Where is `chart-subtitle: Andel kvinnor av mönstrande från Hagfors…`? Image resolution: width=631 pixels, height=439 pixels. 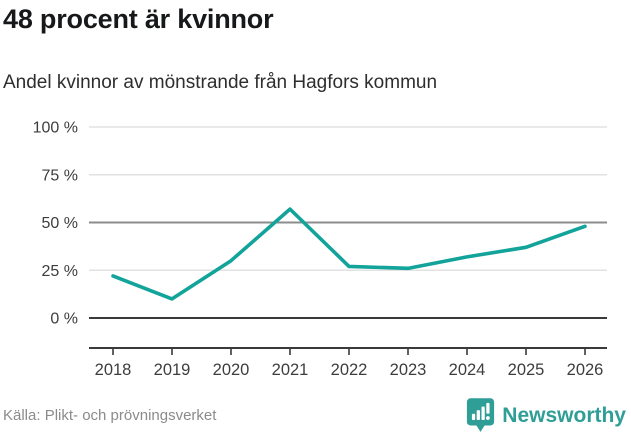
chart-subtitle: Andel kvinnor av mönstrande från Hagfors… is located at coordinates (220, 82).